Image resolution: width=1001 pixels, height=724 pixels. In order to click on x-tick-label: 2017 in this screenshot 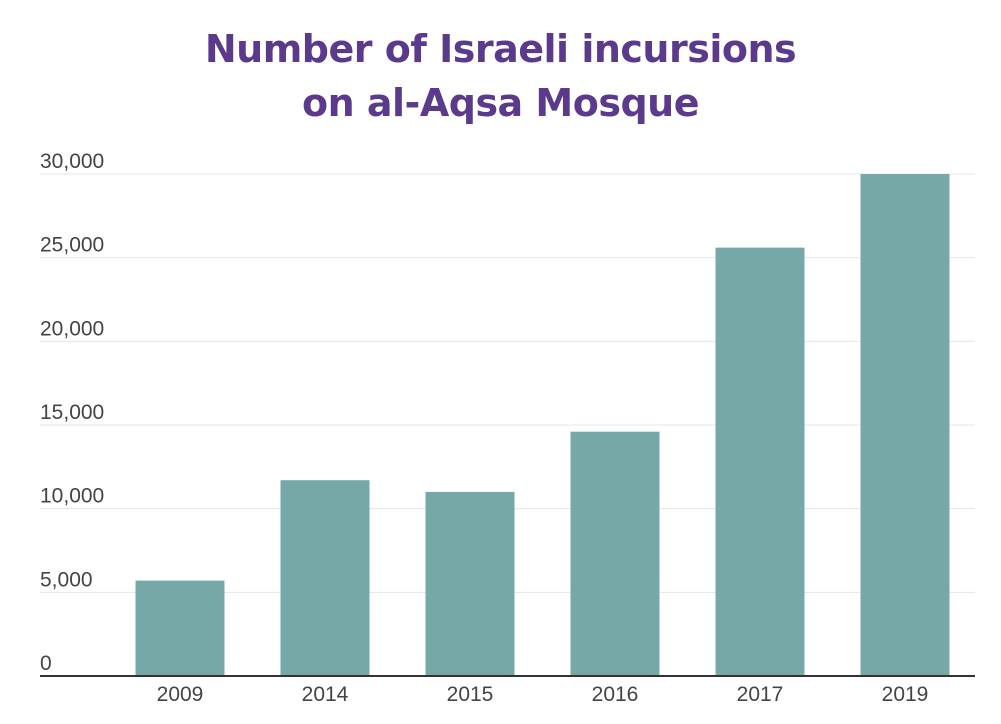, I will do `click(760, 694)`.